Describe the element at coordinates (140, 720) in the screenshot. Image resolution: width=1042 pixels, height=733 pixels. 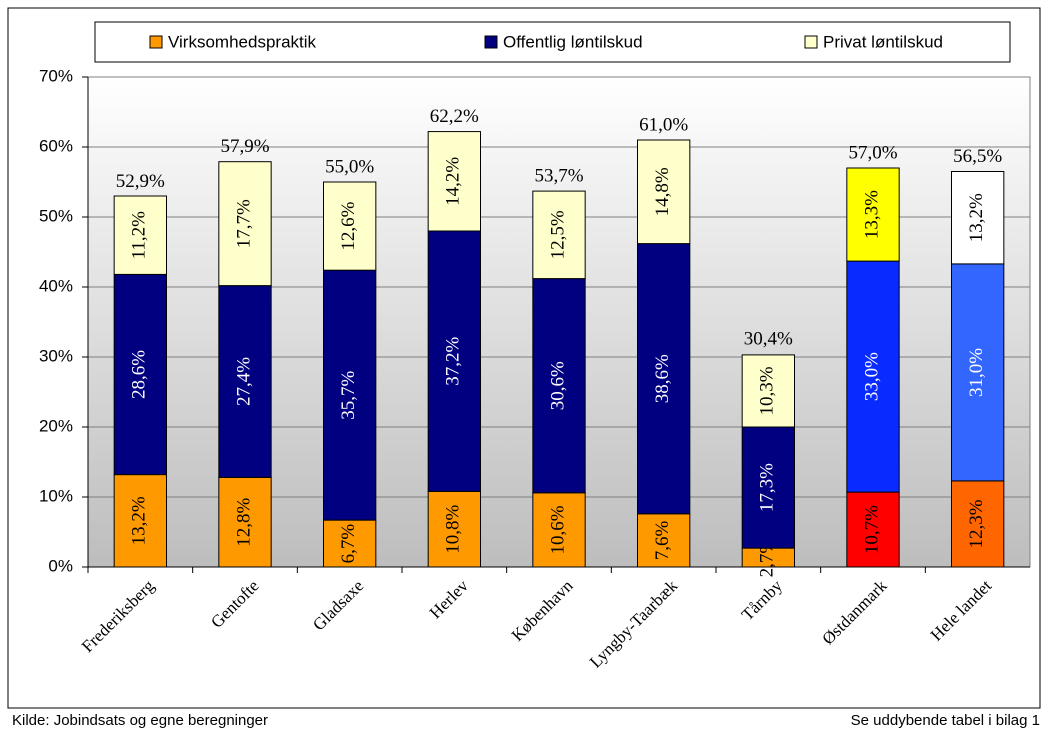
I see `source: Kilde: Jobindsats og egne beregninger` at that location.